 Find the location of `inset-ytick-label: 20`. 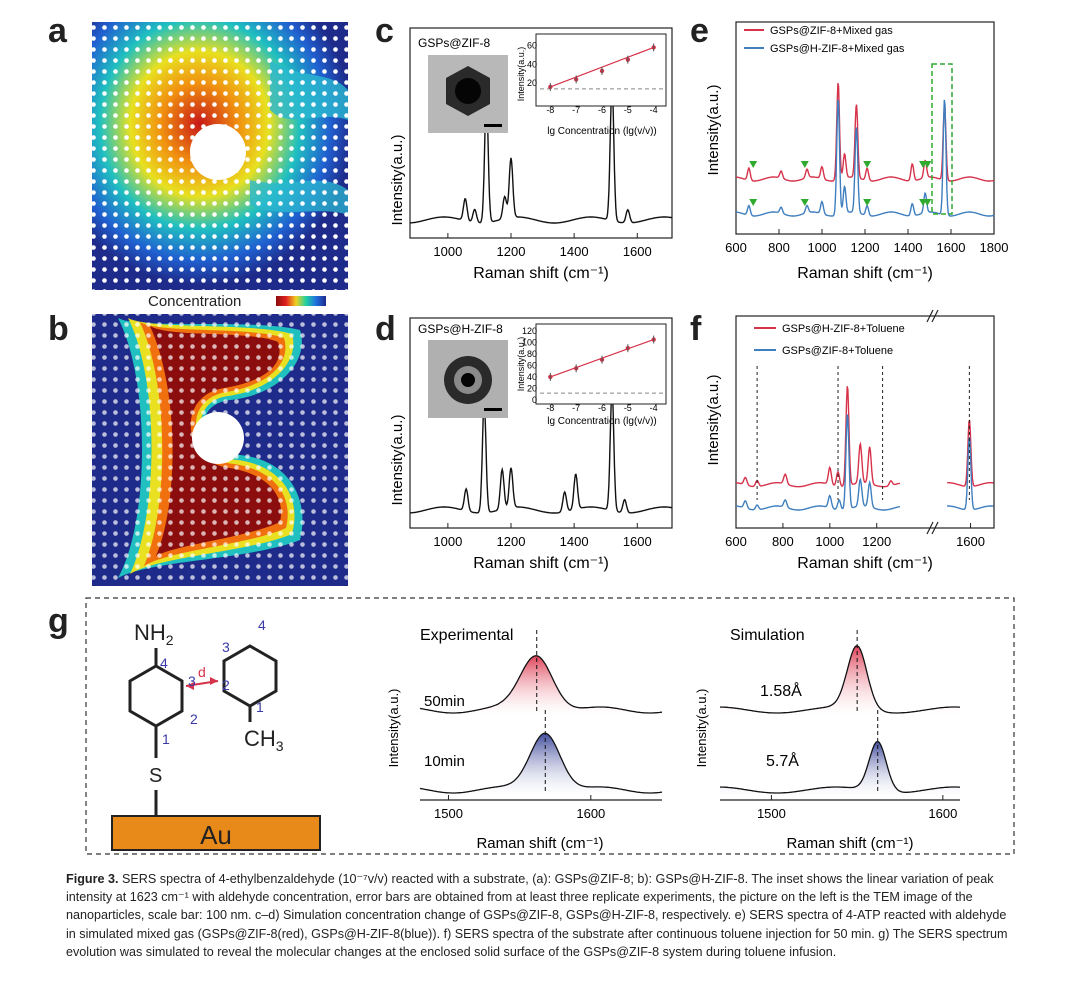

inset-ytick-label: 20 is located at coordinates (532, 83).